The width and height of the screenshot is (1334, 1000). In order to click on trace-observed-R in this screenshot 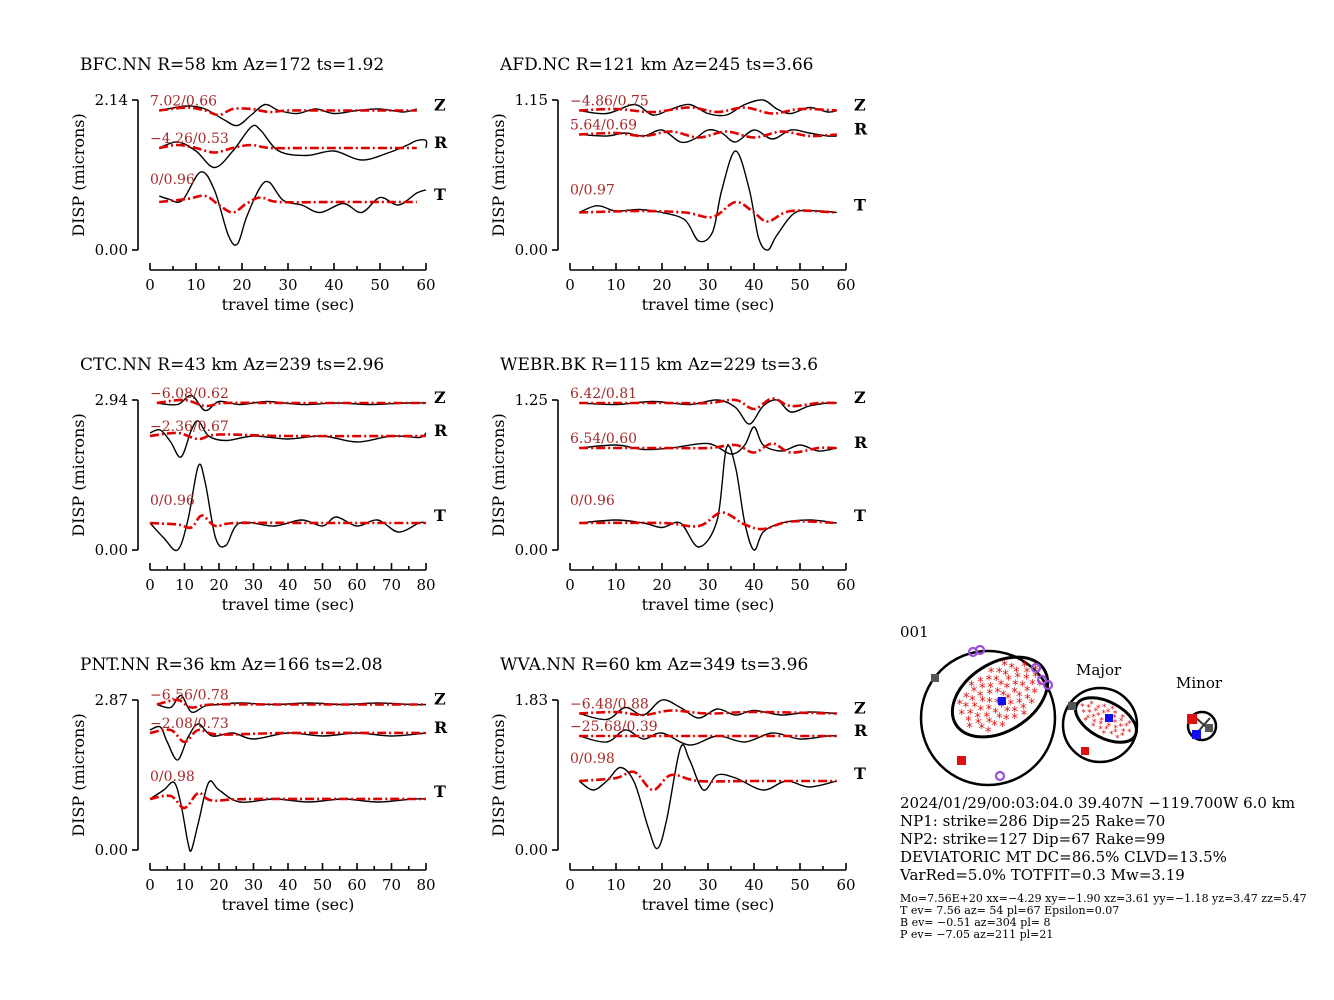, I will do `click(708, 737)`.